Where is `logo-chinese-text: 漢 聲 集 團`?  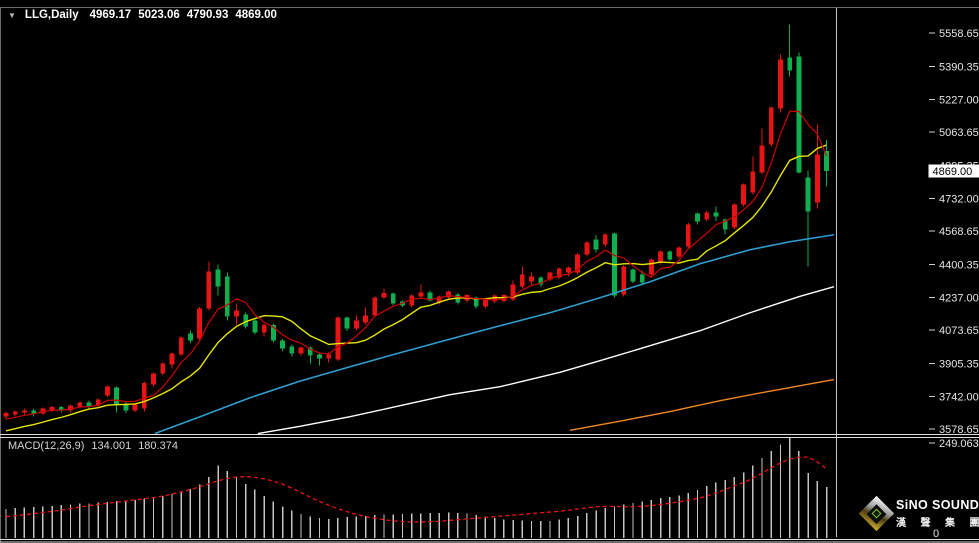 logo-chinese-text: 漢 聲 集 團 is located at coordinates (937, 523).